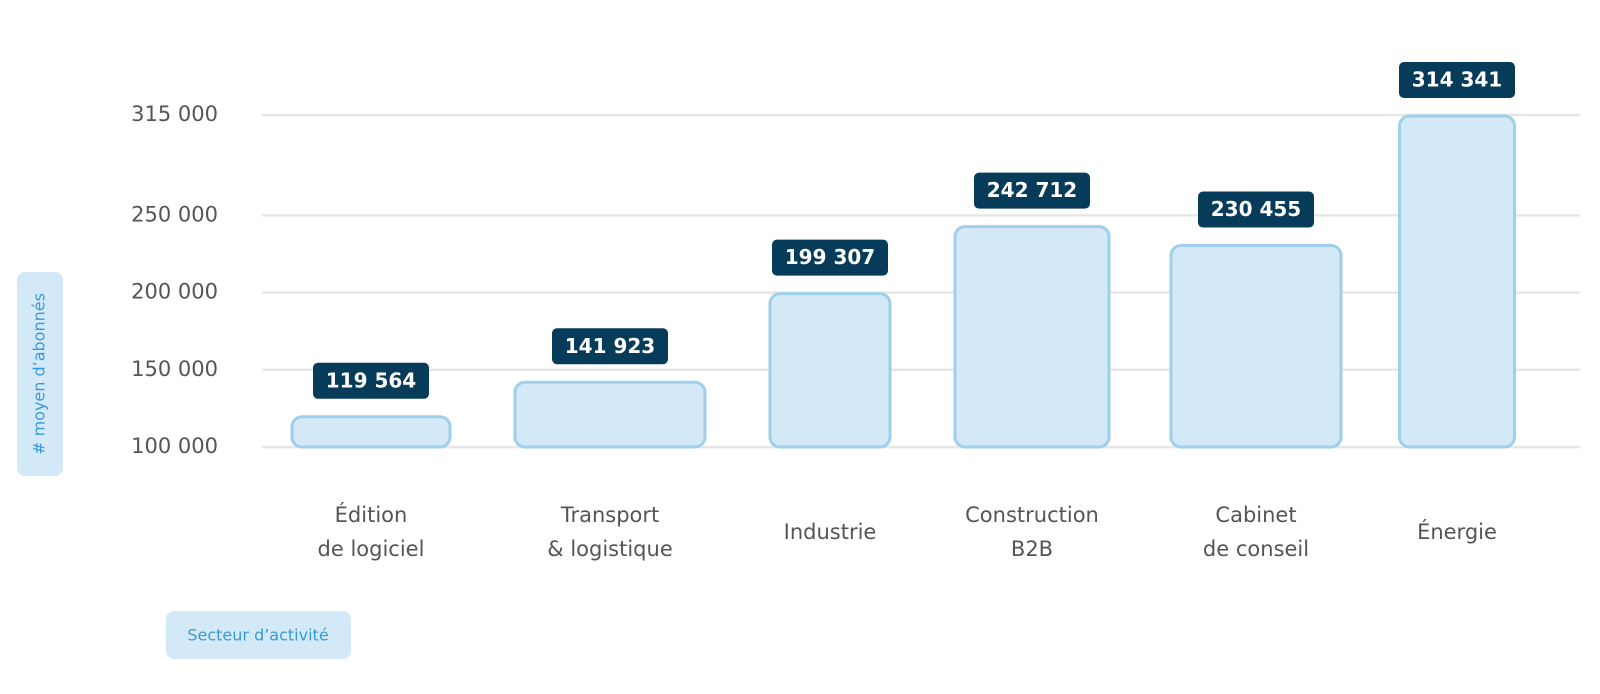 The width and height of the screenshot is (1600, 694). Describe the element at coordinates (1032, 515) in the screenshot. I see `x-tick-label: Construction` at that location.